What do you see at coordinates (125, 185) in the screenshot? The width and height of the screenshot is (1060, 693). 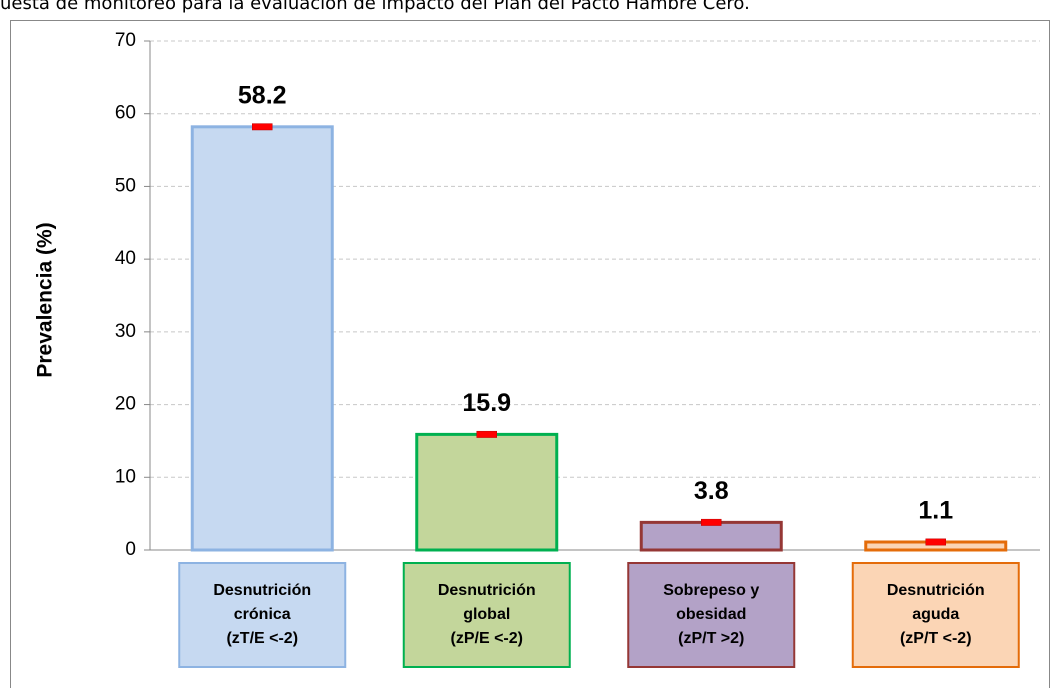 I see `y-tick-label: 50` at bounding box center [125, 185].